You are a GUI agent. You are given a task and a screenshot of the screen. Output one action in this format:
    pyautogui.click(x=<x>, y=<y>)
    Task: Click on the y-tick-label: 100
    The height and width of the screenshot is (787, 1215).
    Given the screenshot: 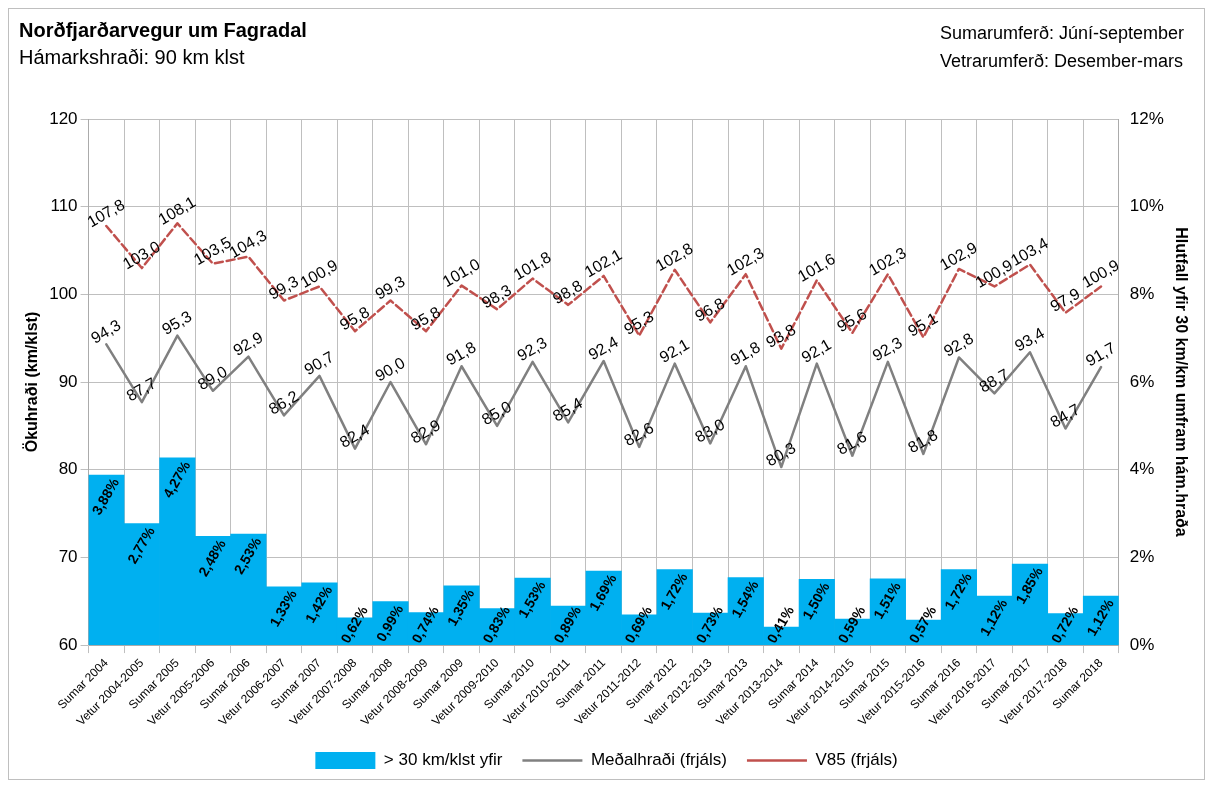 What is the action you would take?
    pyautogui.click(x=63, y=294)
    